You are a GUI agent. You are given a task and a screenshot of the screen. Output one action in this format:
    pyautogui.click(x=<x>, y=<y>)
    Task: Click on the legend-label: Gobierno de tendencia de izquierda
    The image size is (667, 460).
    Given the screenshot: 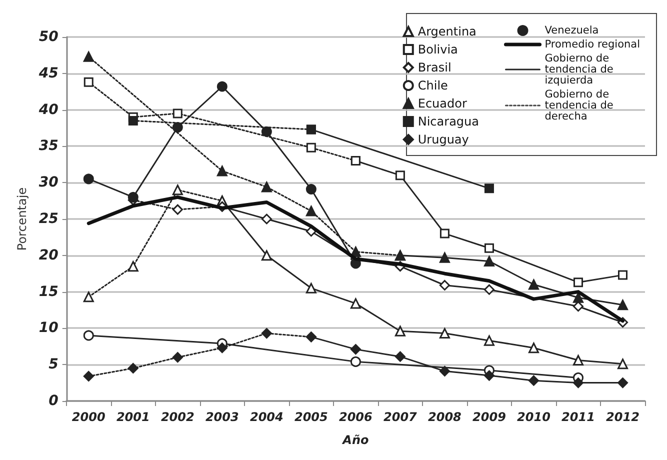 What is the action you would take?
    pyautogui.click(x=579, y=69)
    